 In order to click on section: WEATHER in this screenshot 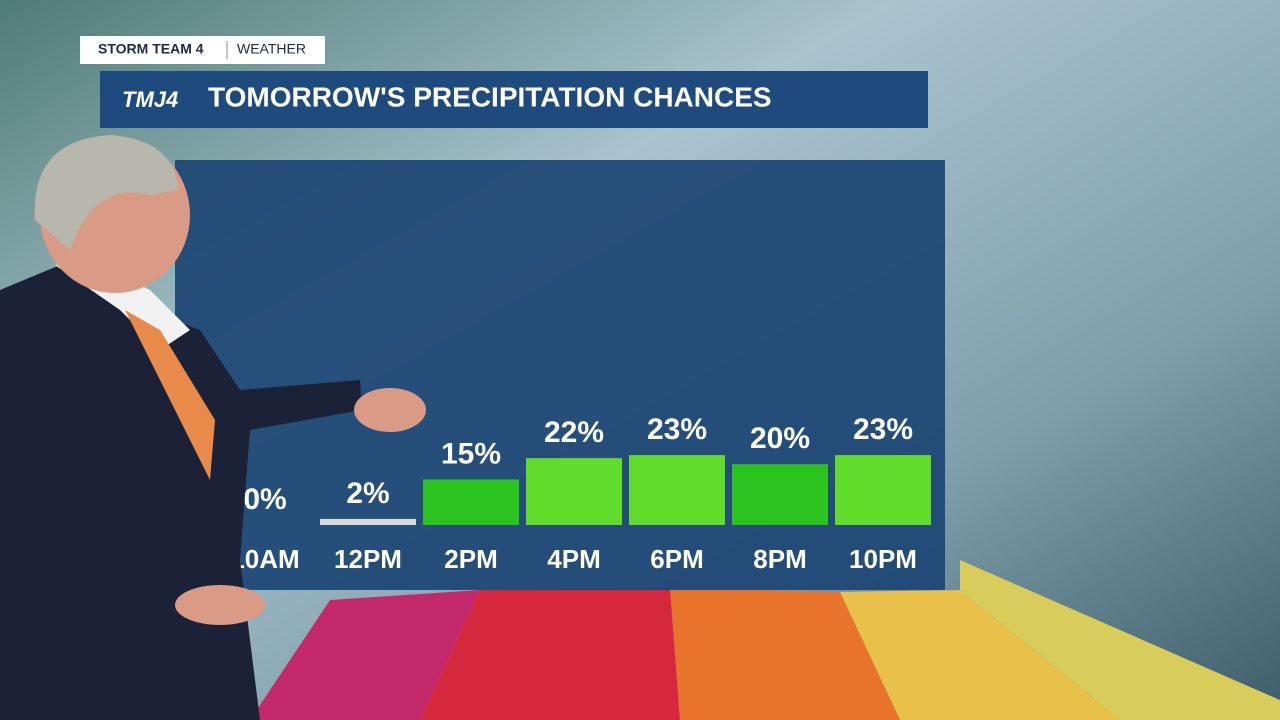, I will do `click(271, 49)`.